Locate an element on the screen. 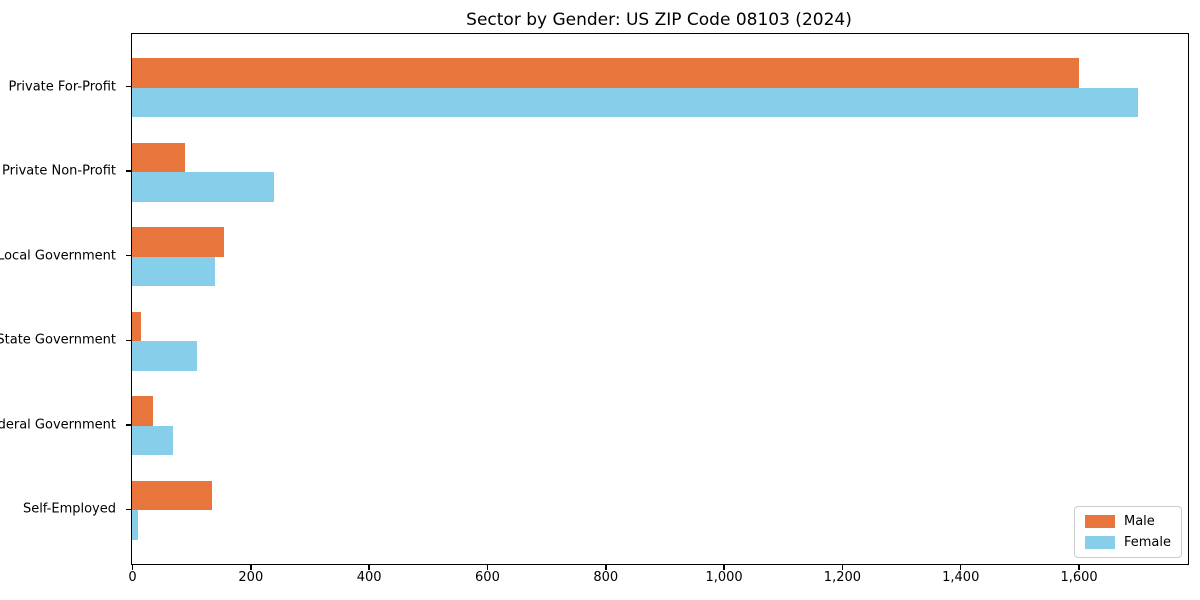 Image resolution: width=1200 pixels, height=600 pixels. x-tick-label-0: 0 is located at coordinates (132, 577).